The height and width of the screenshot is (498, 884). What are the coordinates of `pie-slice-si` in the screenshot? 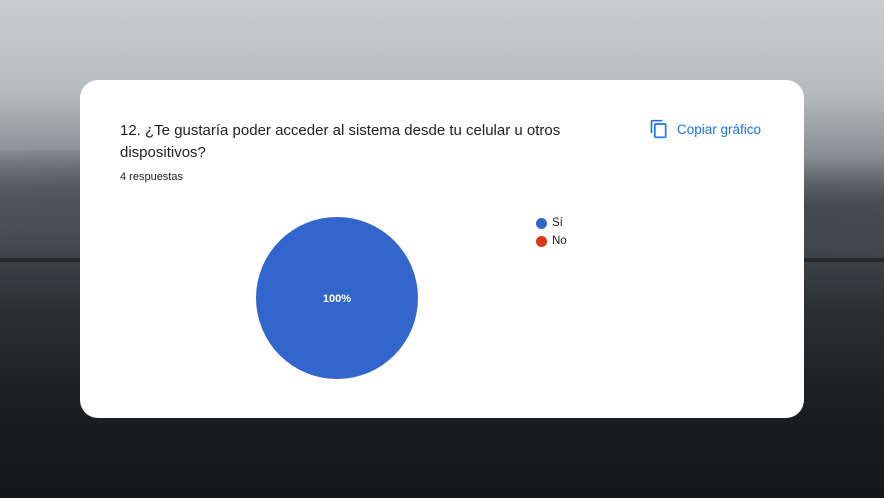 It's located at (337, 298).